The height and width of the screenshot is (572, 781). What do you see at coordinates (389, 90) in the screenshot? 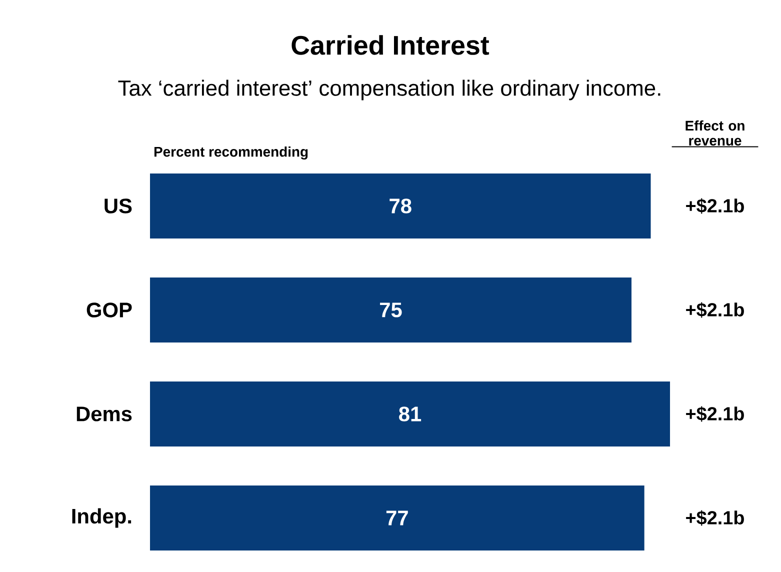
I see `chart-subtitle: Tax ‘carried interest’ compensation like ordinary income.` at bounding box center [389, 90].